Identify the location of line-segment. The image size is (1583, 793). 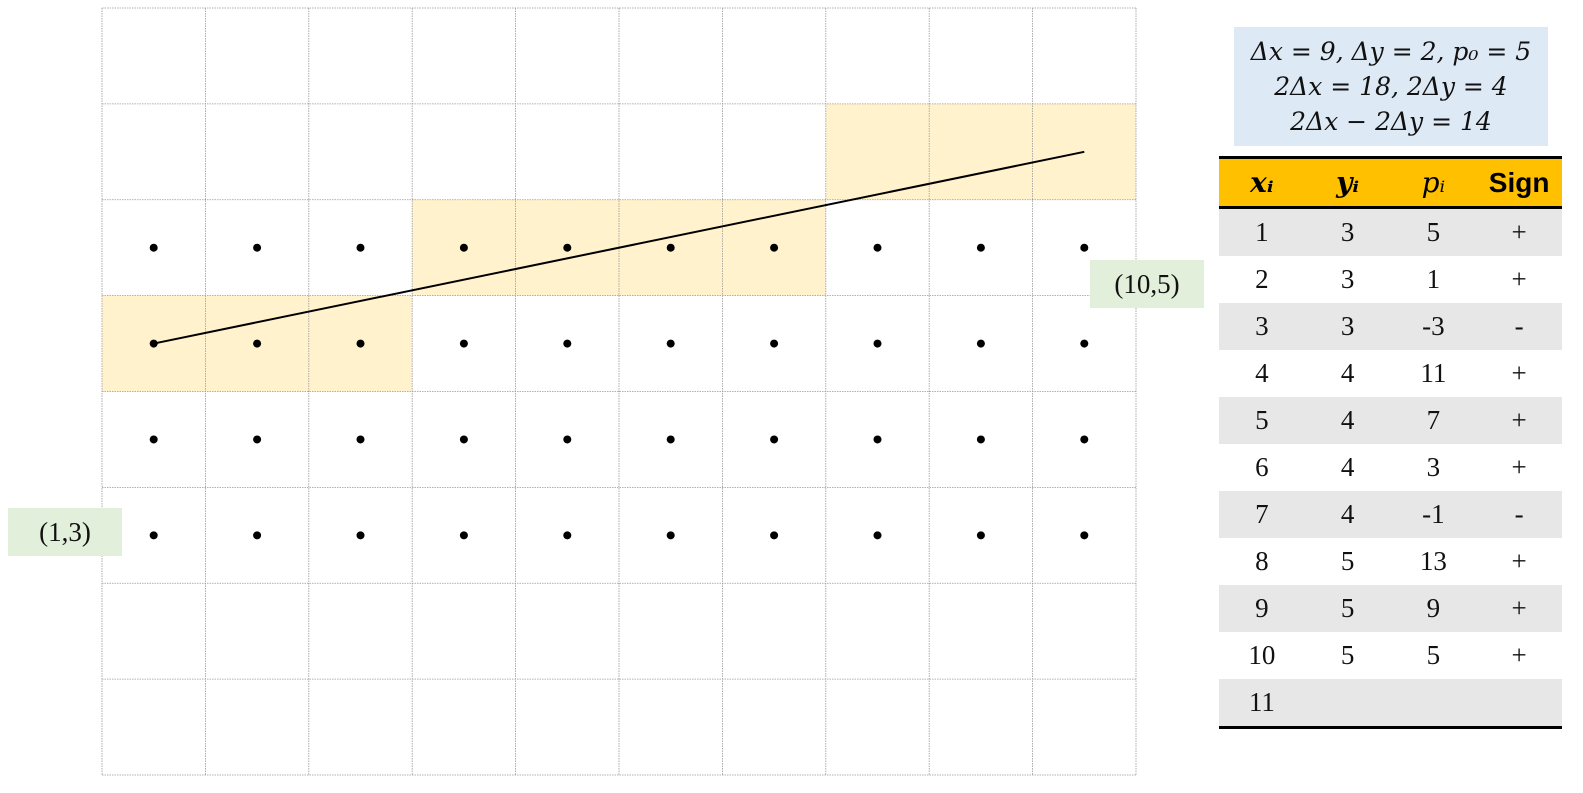
(619, 247).